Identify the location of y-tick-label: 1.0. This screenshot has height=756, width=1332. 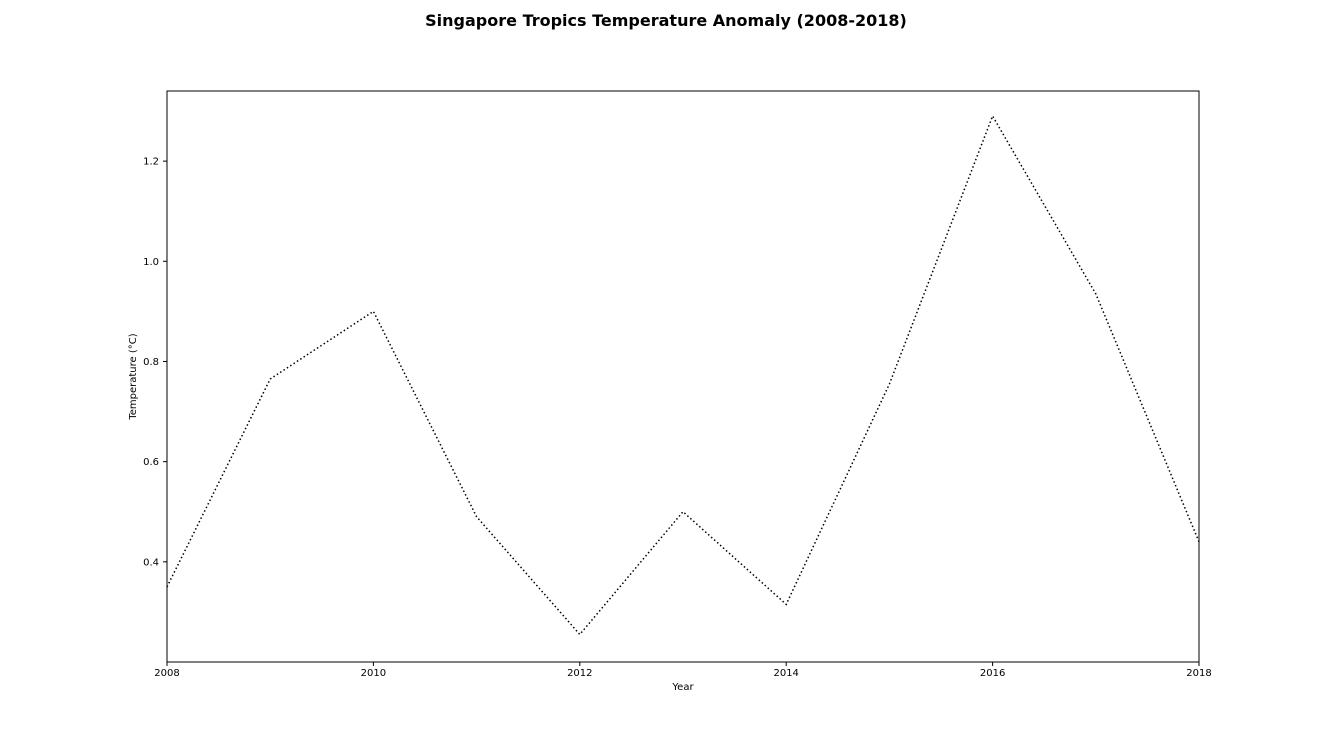
(151, 262).